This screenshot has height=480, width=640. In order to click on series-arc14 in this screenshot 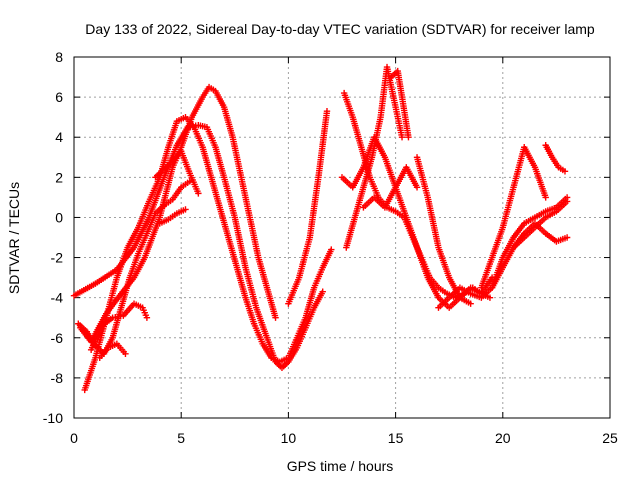, I will do `click(400, 104)`.